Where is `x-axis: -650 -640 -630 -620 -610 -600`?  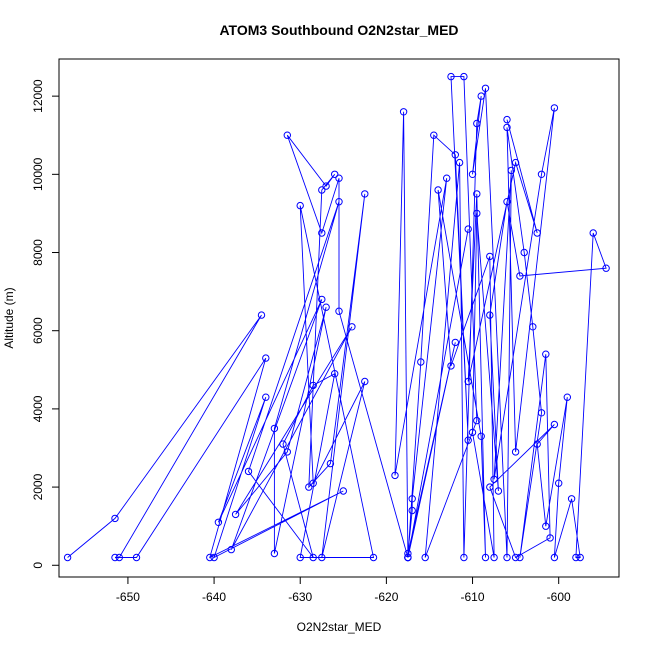
x-axis: -650 -640 -630 -620 -610 -600 is located at coordinates (343, 590).